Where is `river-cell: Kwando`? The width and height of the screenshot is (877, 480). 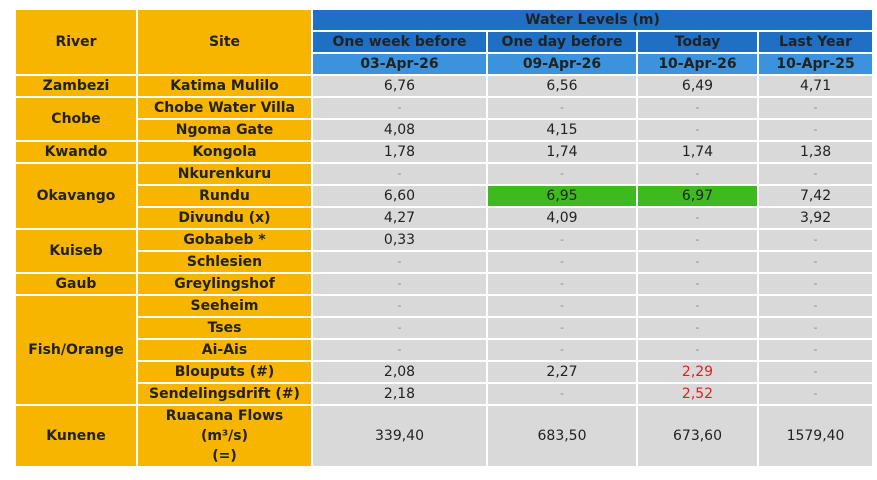
river-cell: Kwando is located at coordinates (76, 152).